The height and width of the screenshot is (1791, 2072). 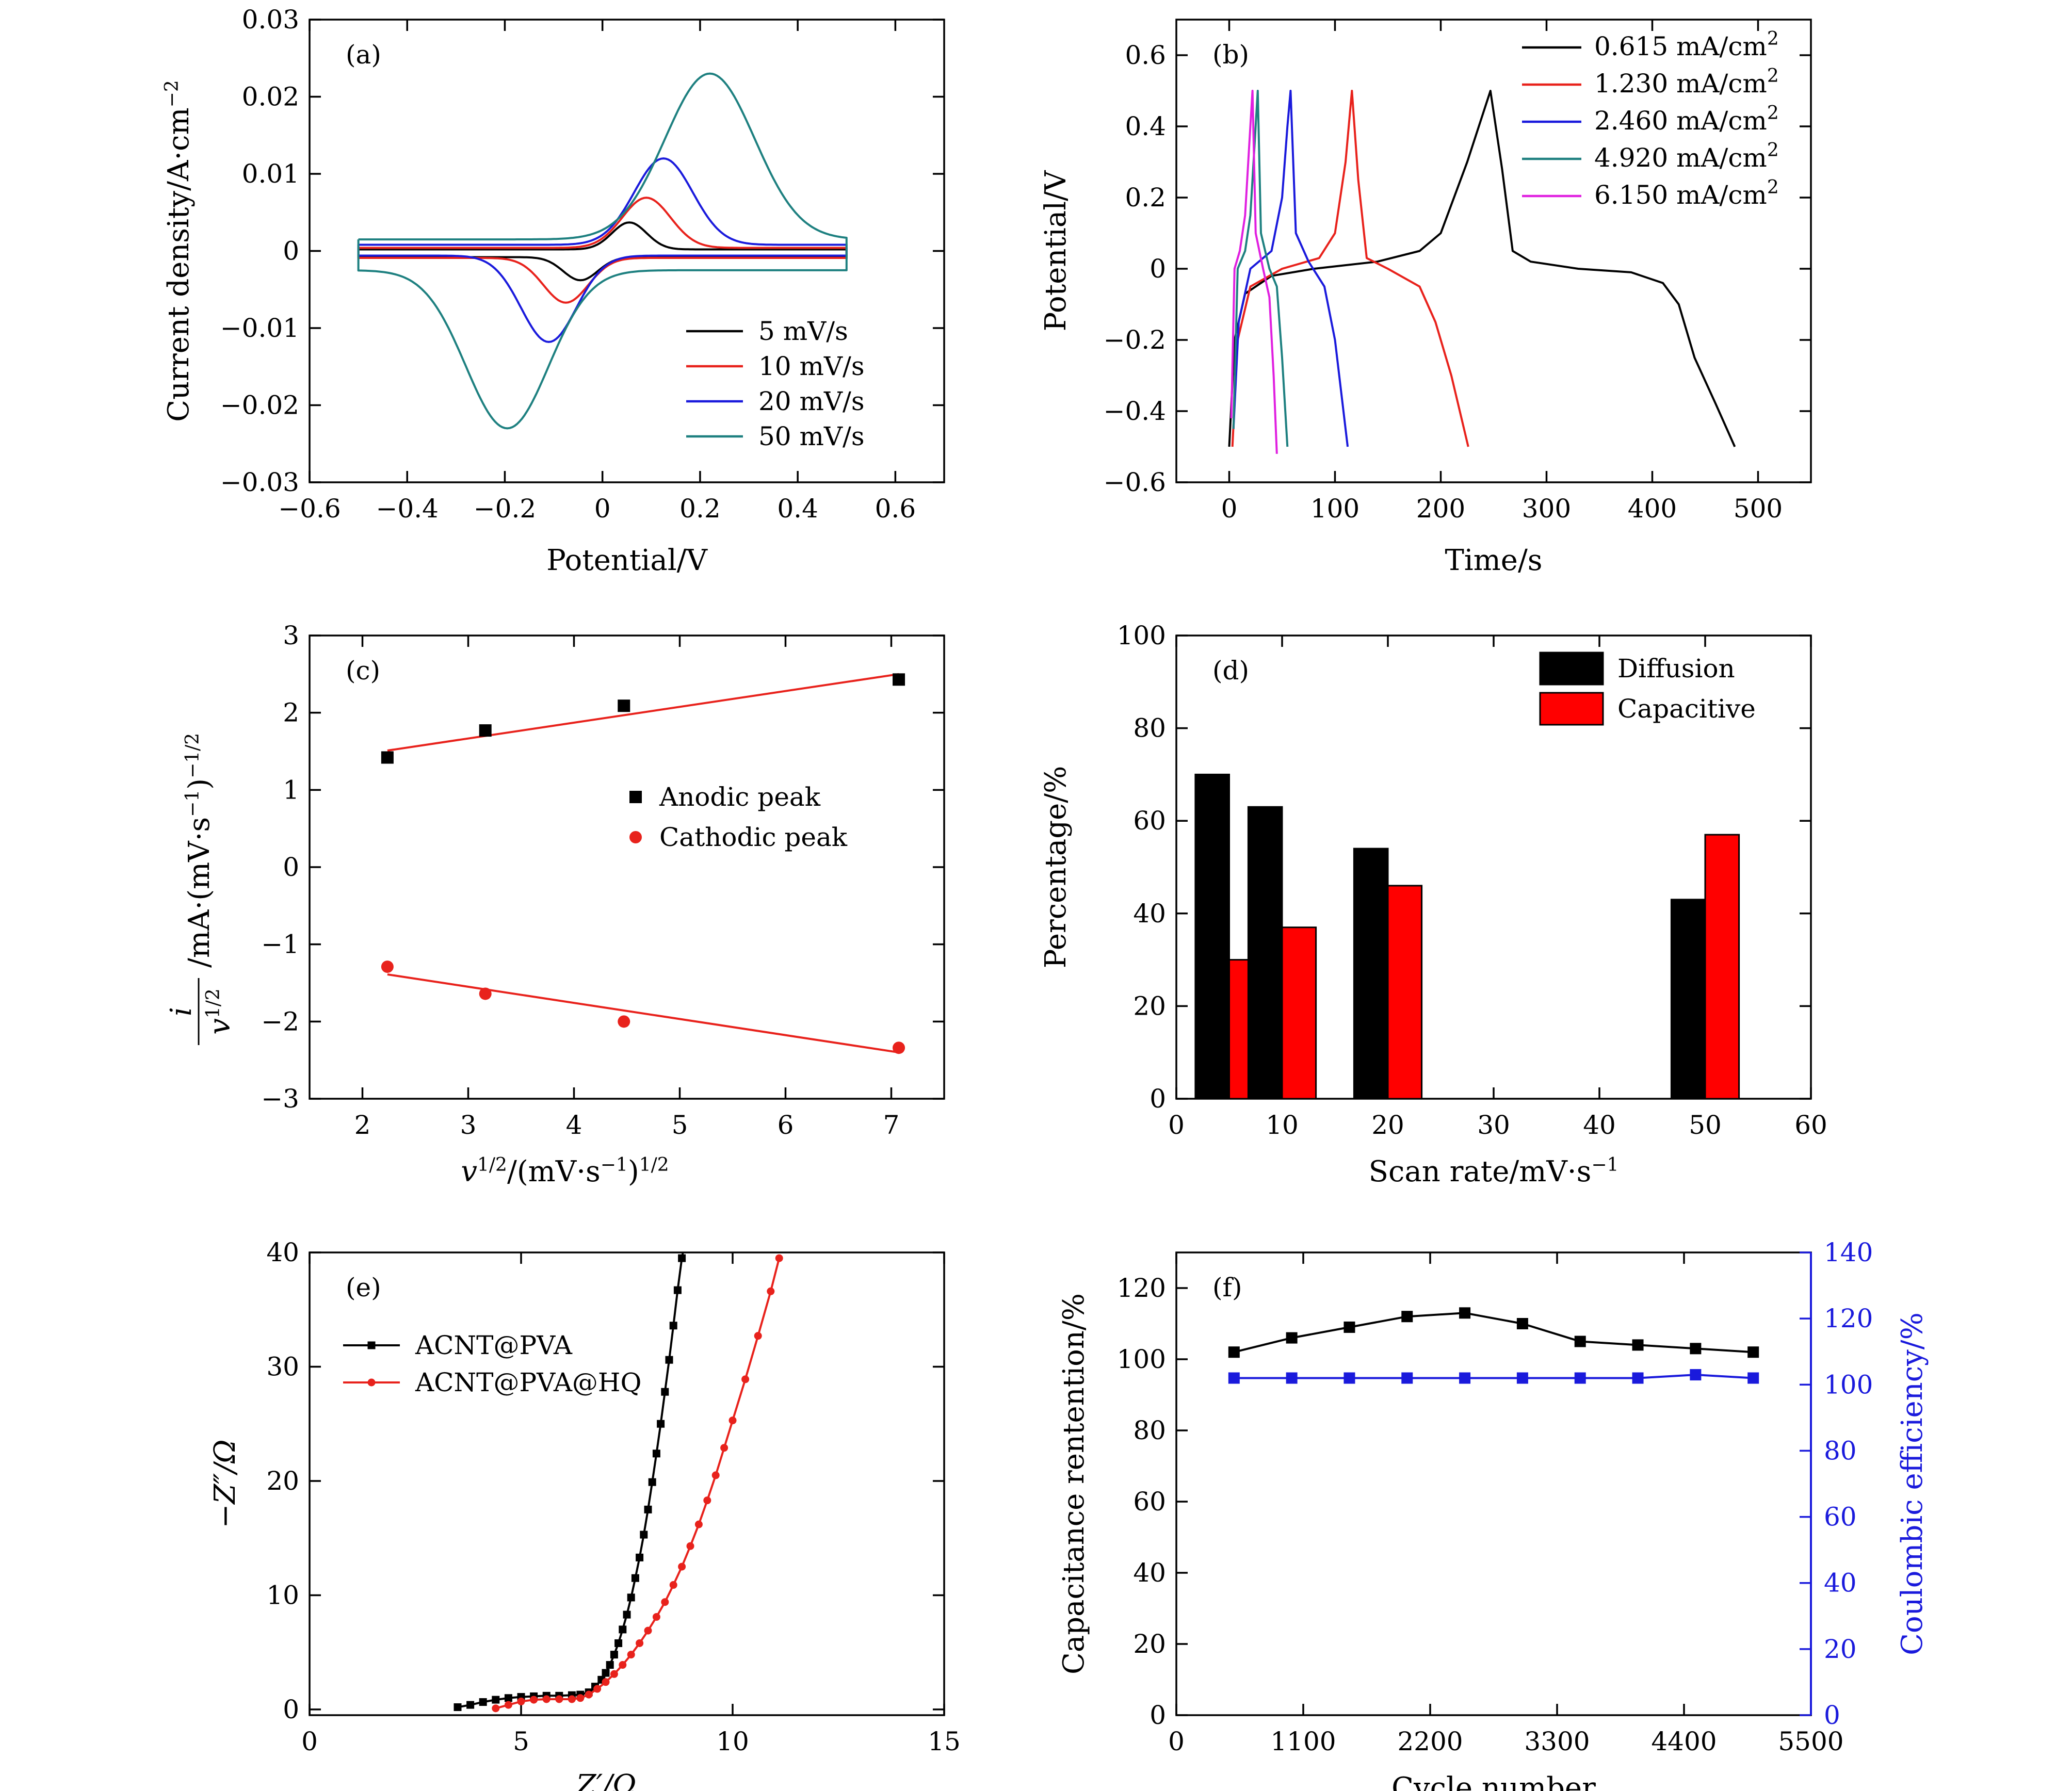 What do you see at coordinates (1493, 1125) in the screenshot?
I see `x-tick-label: 30` at bounding box center [1493, 1125].